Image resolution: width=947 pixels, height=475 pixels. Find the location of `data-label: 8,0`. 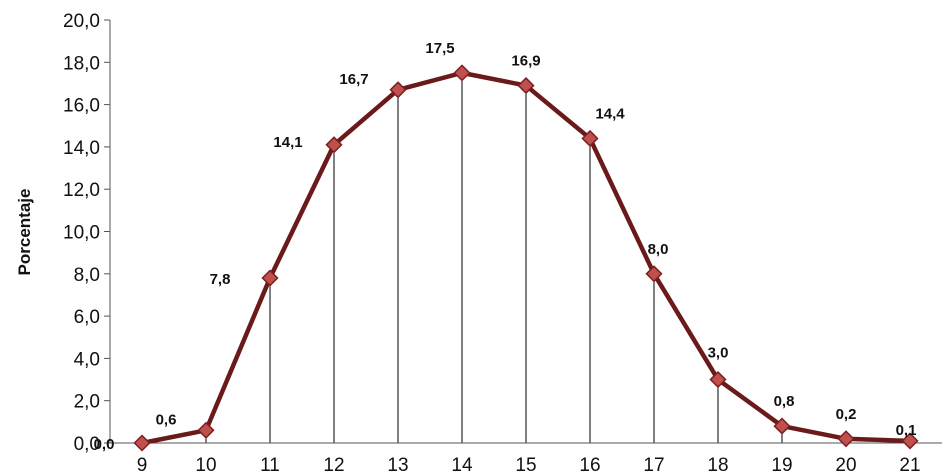

data-label: 8,0 is located at coordinates (658, 249).